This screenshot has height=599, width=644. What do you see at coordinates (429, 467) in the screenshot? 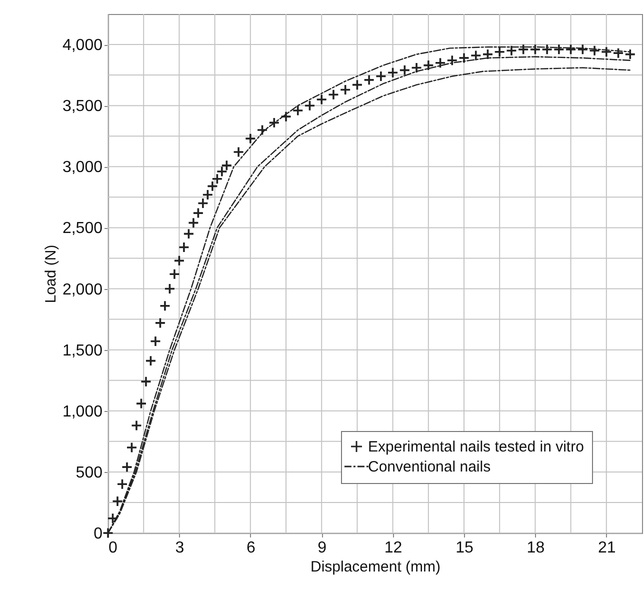
I see `legend-label: Conventional nails` at bounding box center [429, 467].